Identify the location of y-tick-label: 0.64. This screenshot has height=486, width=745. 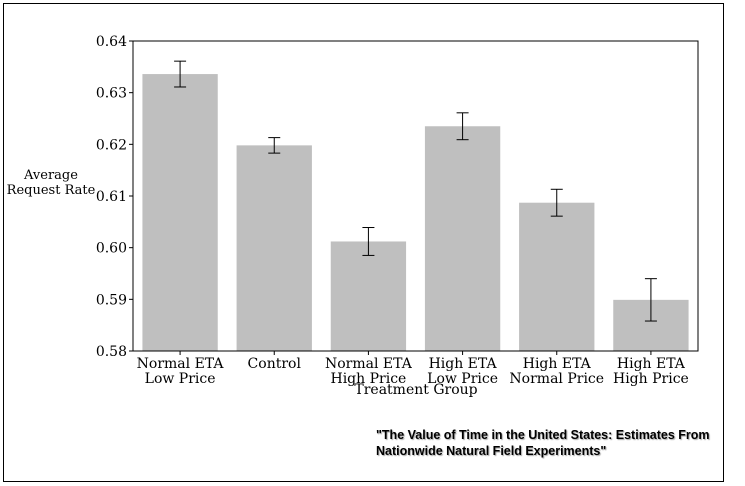
(111, 42).